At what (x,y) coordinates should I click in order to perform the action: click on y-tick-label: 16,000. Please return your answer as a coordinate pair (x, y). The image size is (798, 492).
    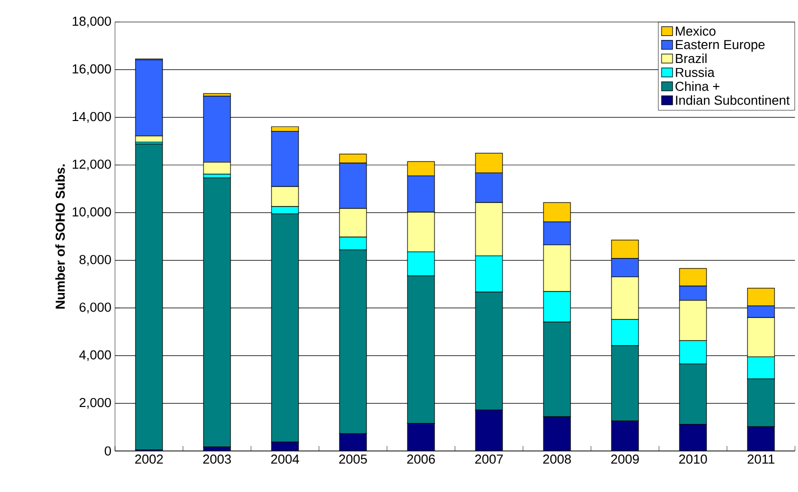
    Looking at the image, I should click on (91, 70).